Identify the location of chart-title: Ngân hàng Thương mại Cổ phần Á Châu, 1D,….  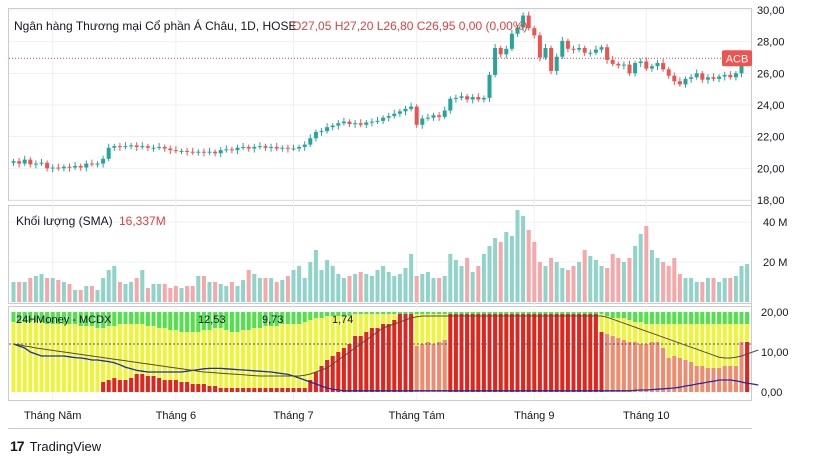
(155, 25).